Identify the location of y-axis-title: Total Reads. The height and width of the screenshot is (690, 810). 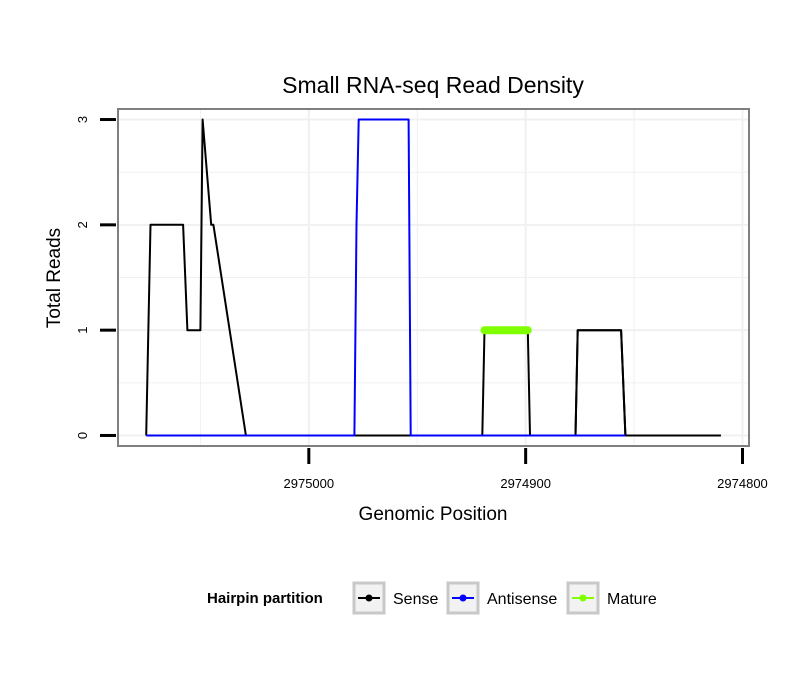
(54, 278).